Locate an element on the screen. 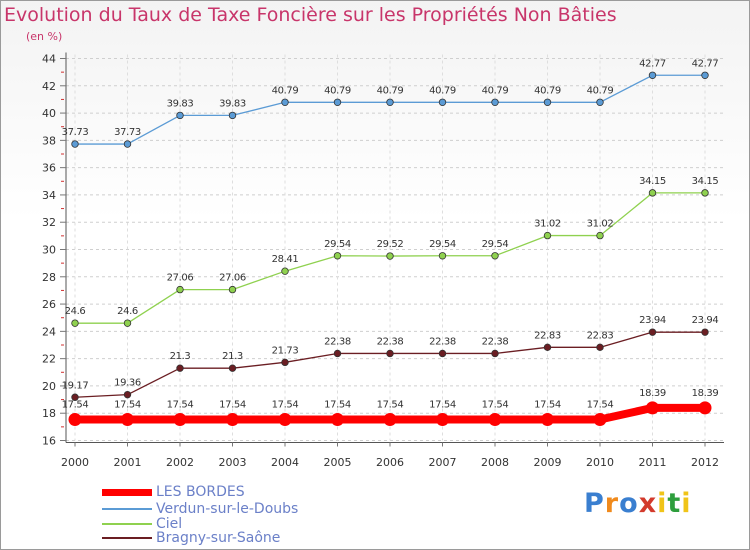 Image resolution: width=750 pixels, height=550 pixels. y-tick-label: 20 is located at coordinates (49, 386).